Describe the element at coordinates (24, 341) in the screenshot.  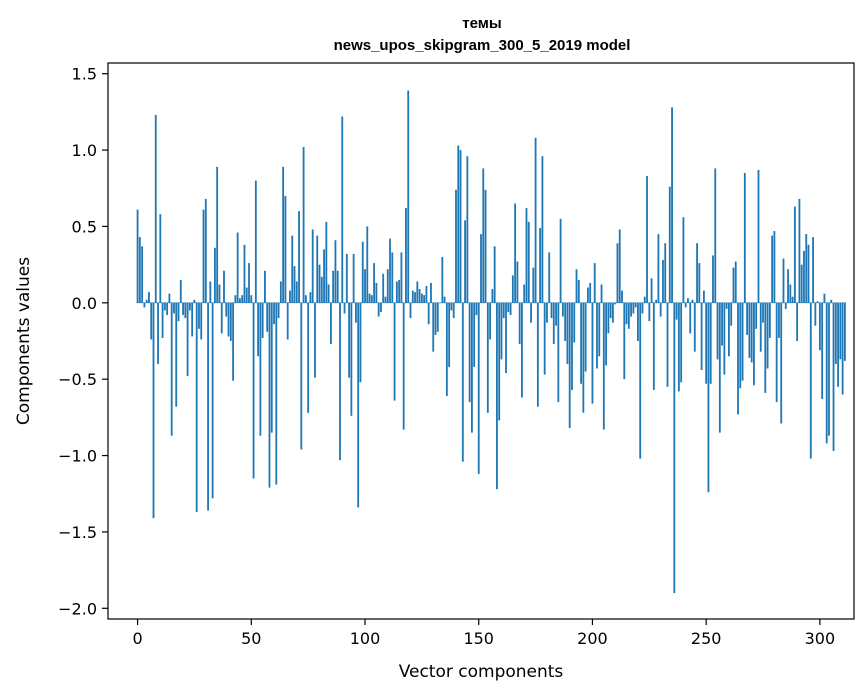
I see `y-axis-label: Components values` at that location.